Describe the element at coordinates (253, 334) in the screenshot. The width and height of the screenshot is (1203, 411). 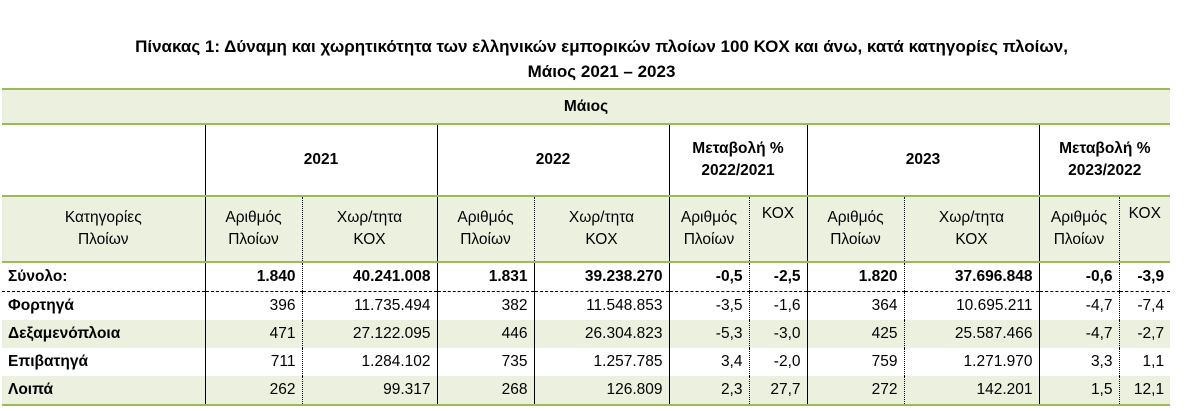
I see `cell-ships-2021: 471` at that location.